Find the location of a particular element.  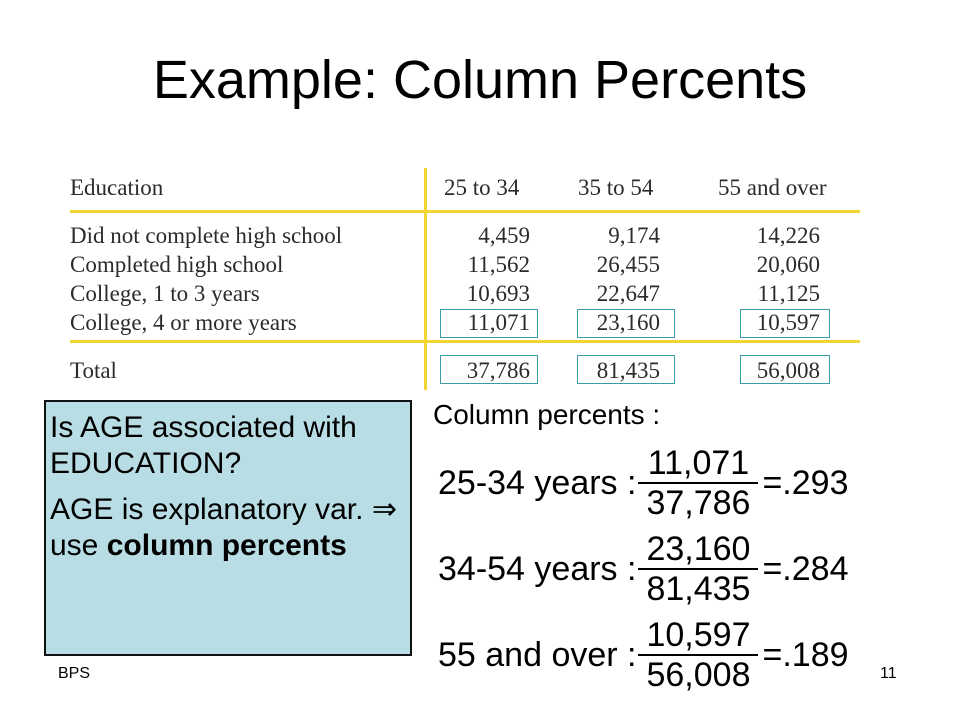

explanation-middle: use is located at coordinates (78, 545).